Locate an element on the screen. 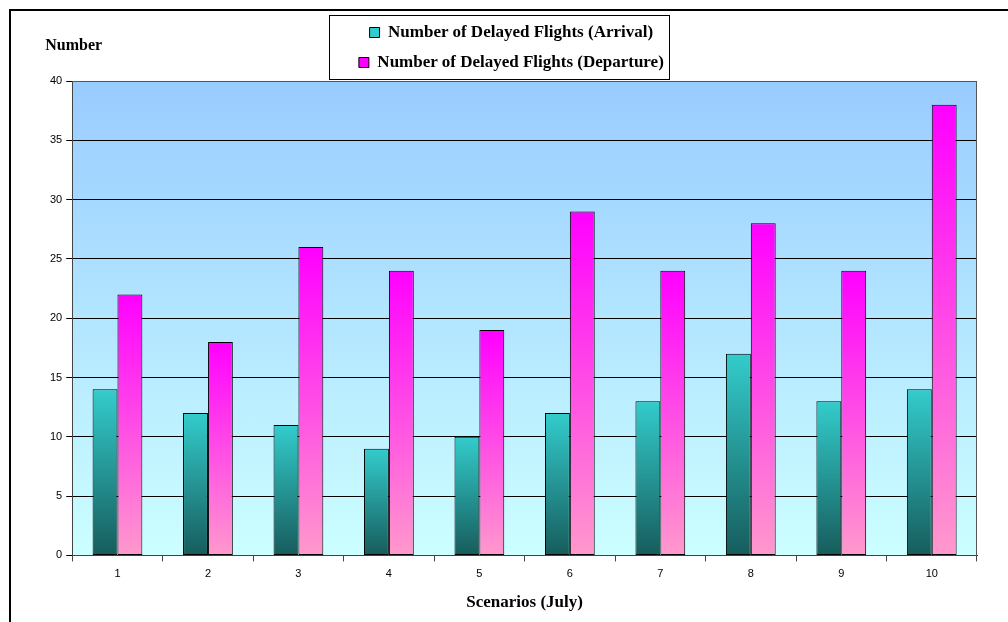 The image size is (1008, 622). x-tick-label: 8 is located at coordinates (750, 573).